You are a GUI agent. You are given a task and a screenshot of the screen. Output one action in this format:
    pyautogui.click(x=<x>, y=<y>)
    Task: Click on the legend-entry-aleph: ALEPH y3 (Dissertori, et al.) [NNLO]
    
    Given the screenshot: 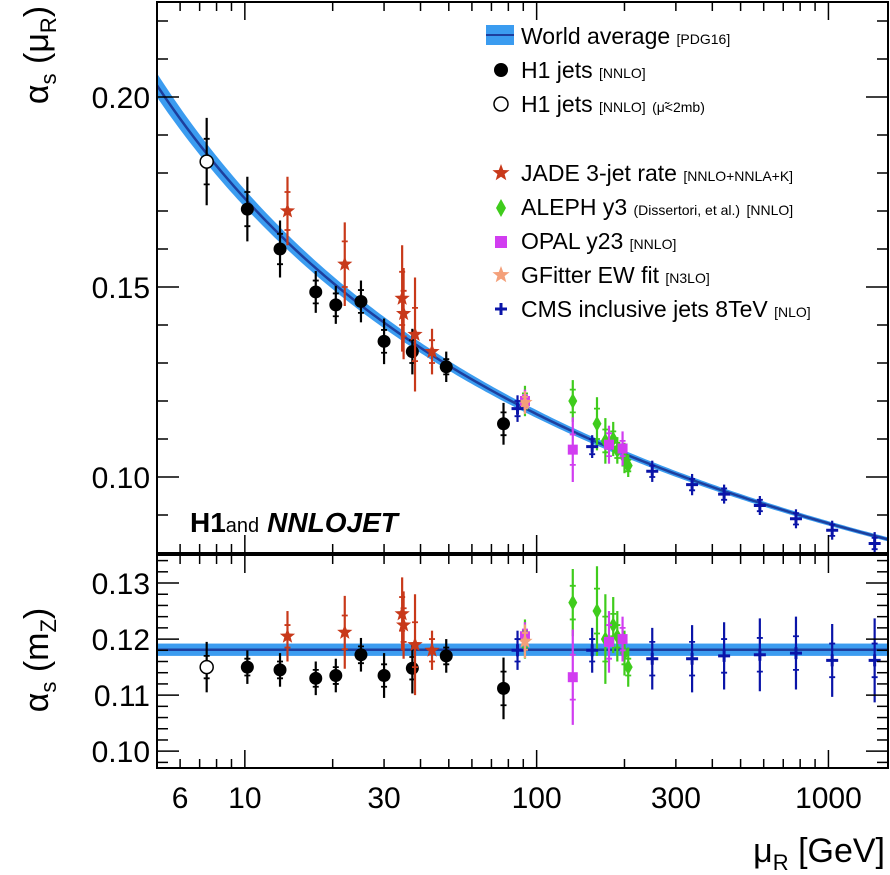 What is the action you would take?
    pyautogui.click(x=644, y=207)
    